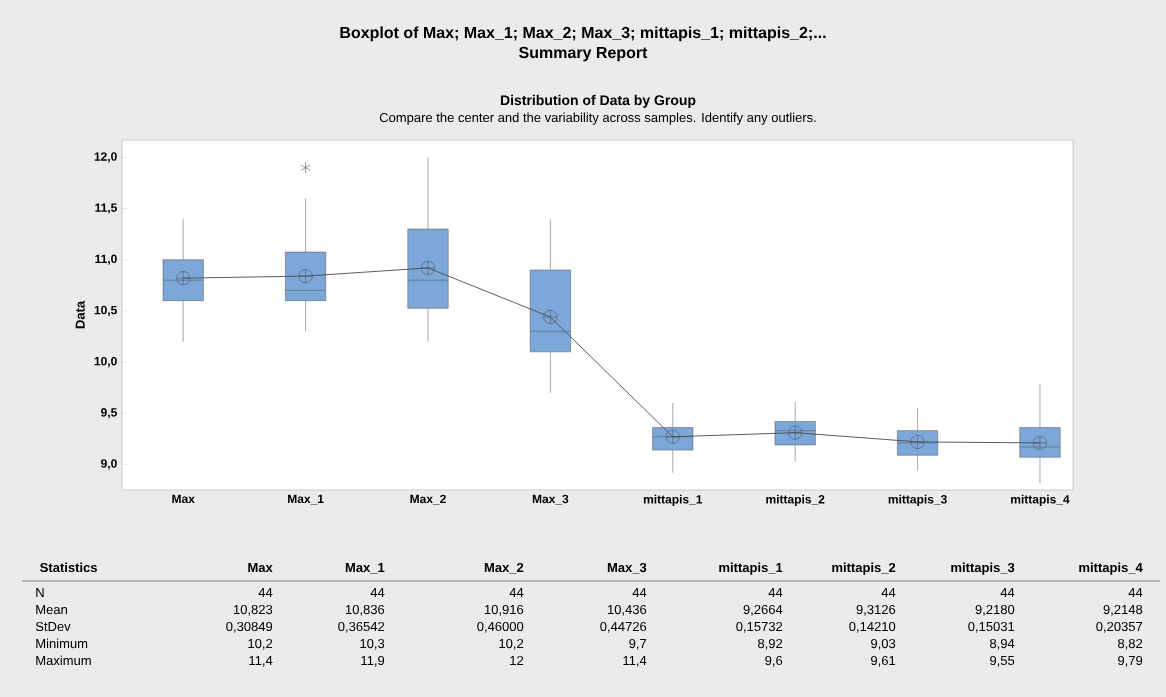 Image resolution: width=1166 pixels, height=697 pixels. Describe the element at coordinates (627, 568) in the screenshot. I see `category-label: Max_3` at that location.